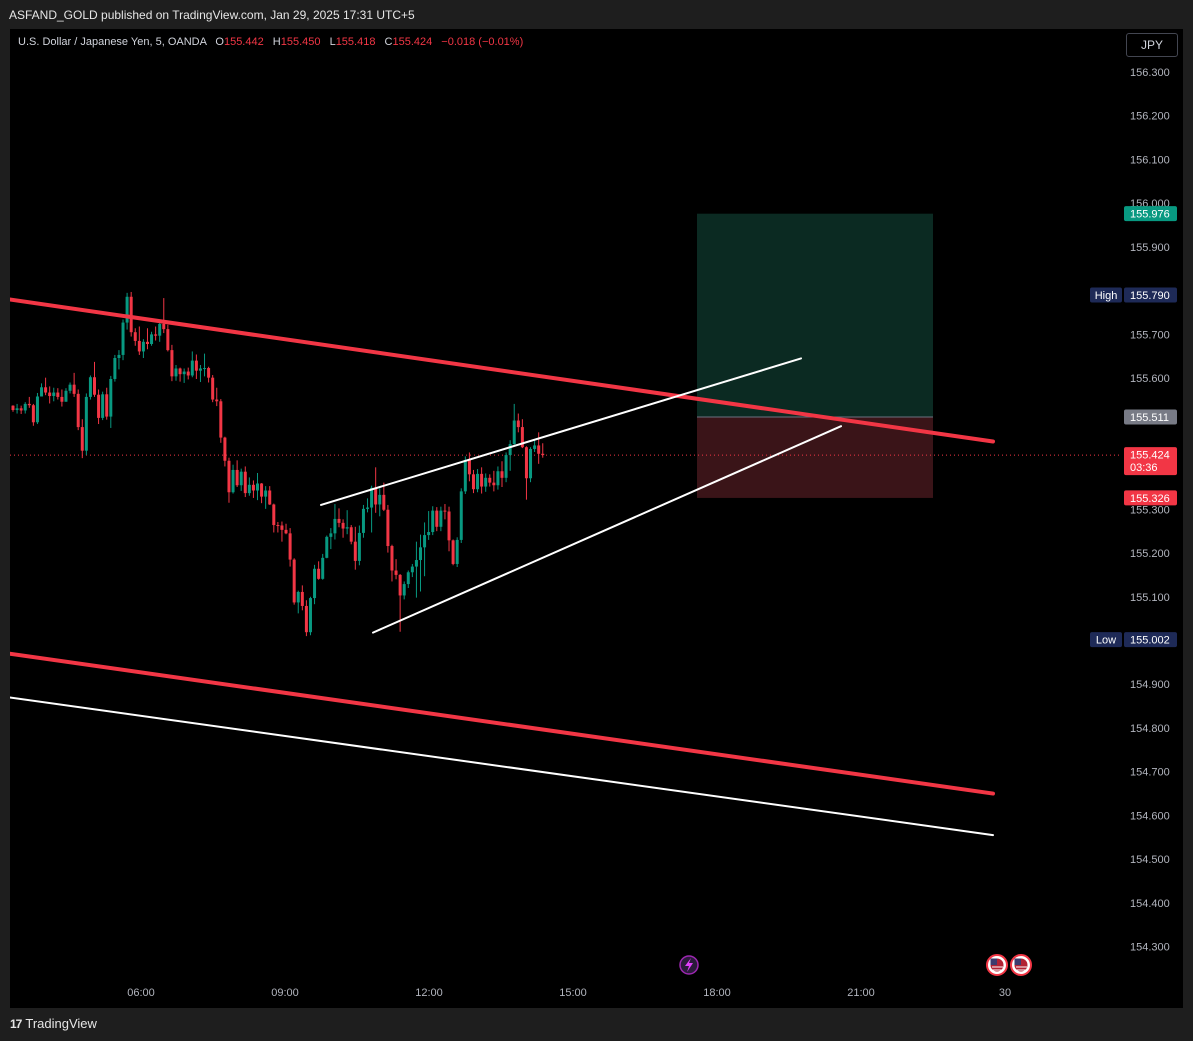 Image resolution: width=1193 pixels, height=1041 pixels. Describe the element at coordinates (1150, 498) in the screenshot. I see `price-tag-stop` at that location.